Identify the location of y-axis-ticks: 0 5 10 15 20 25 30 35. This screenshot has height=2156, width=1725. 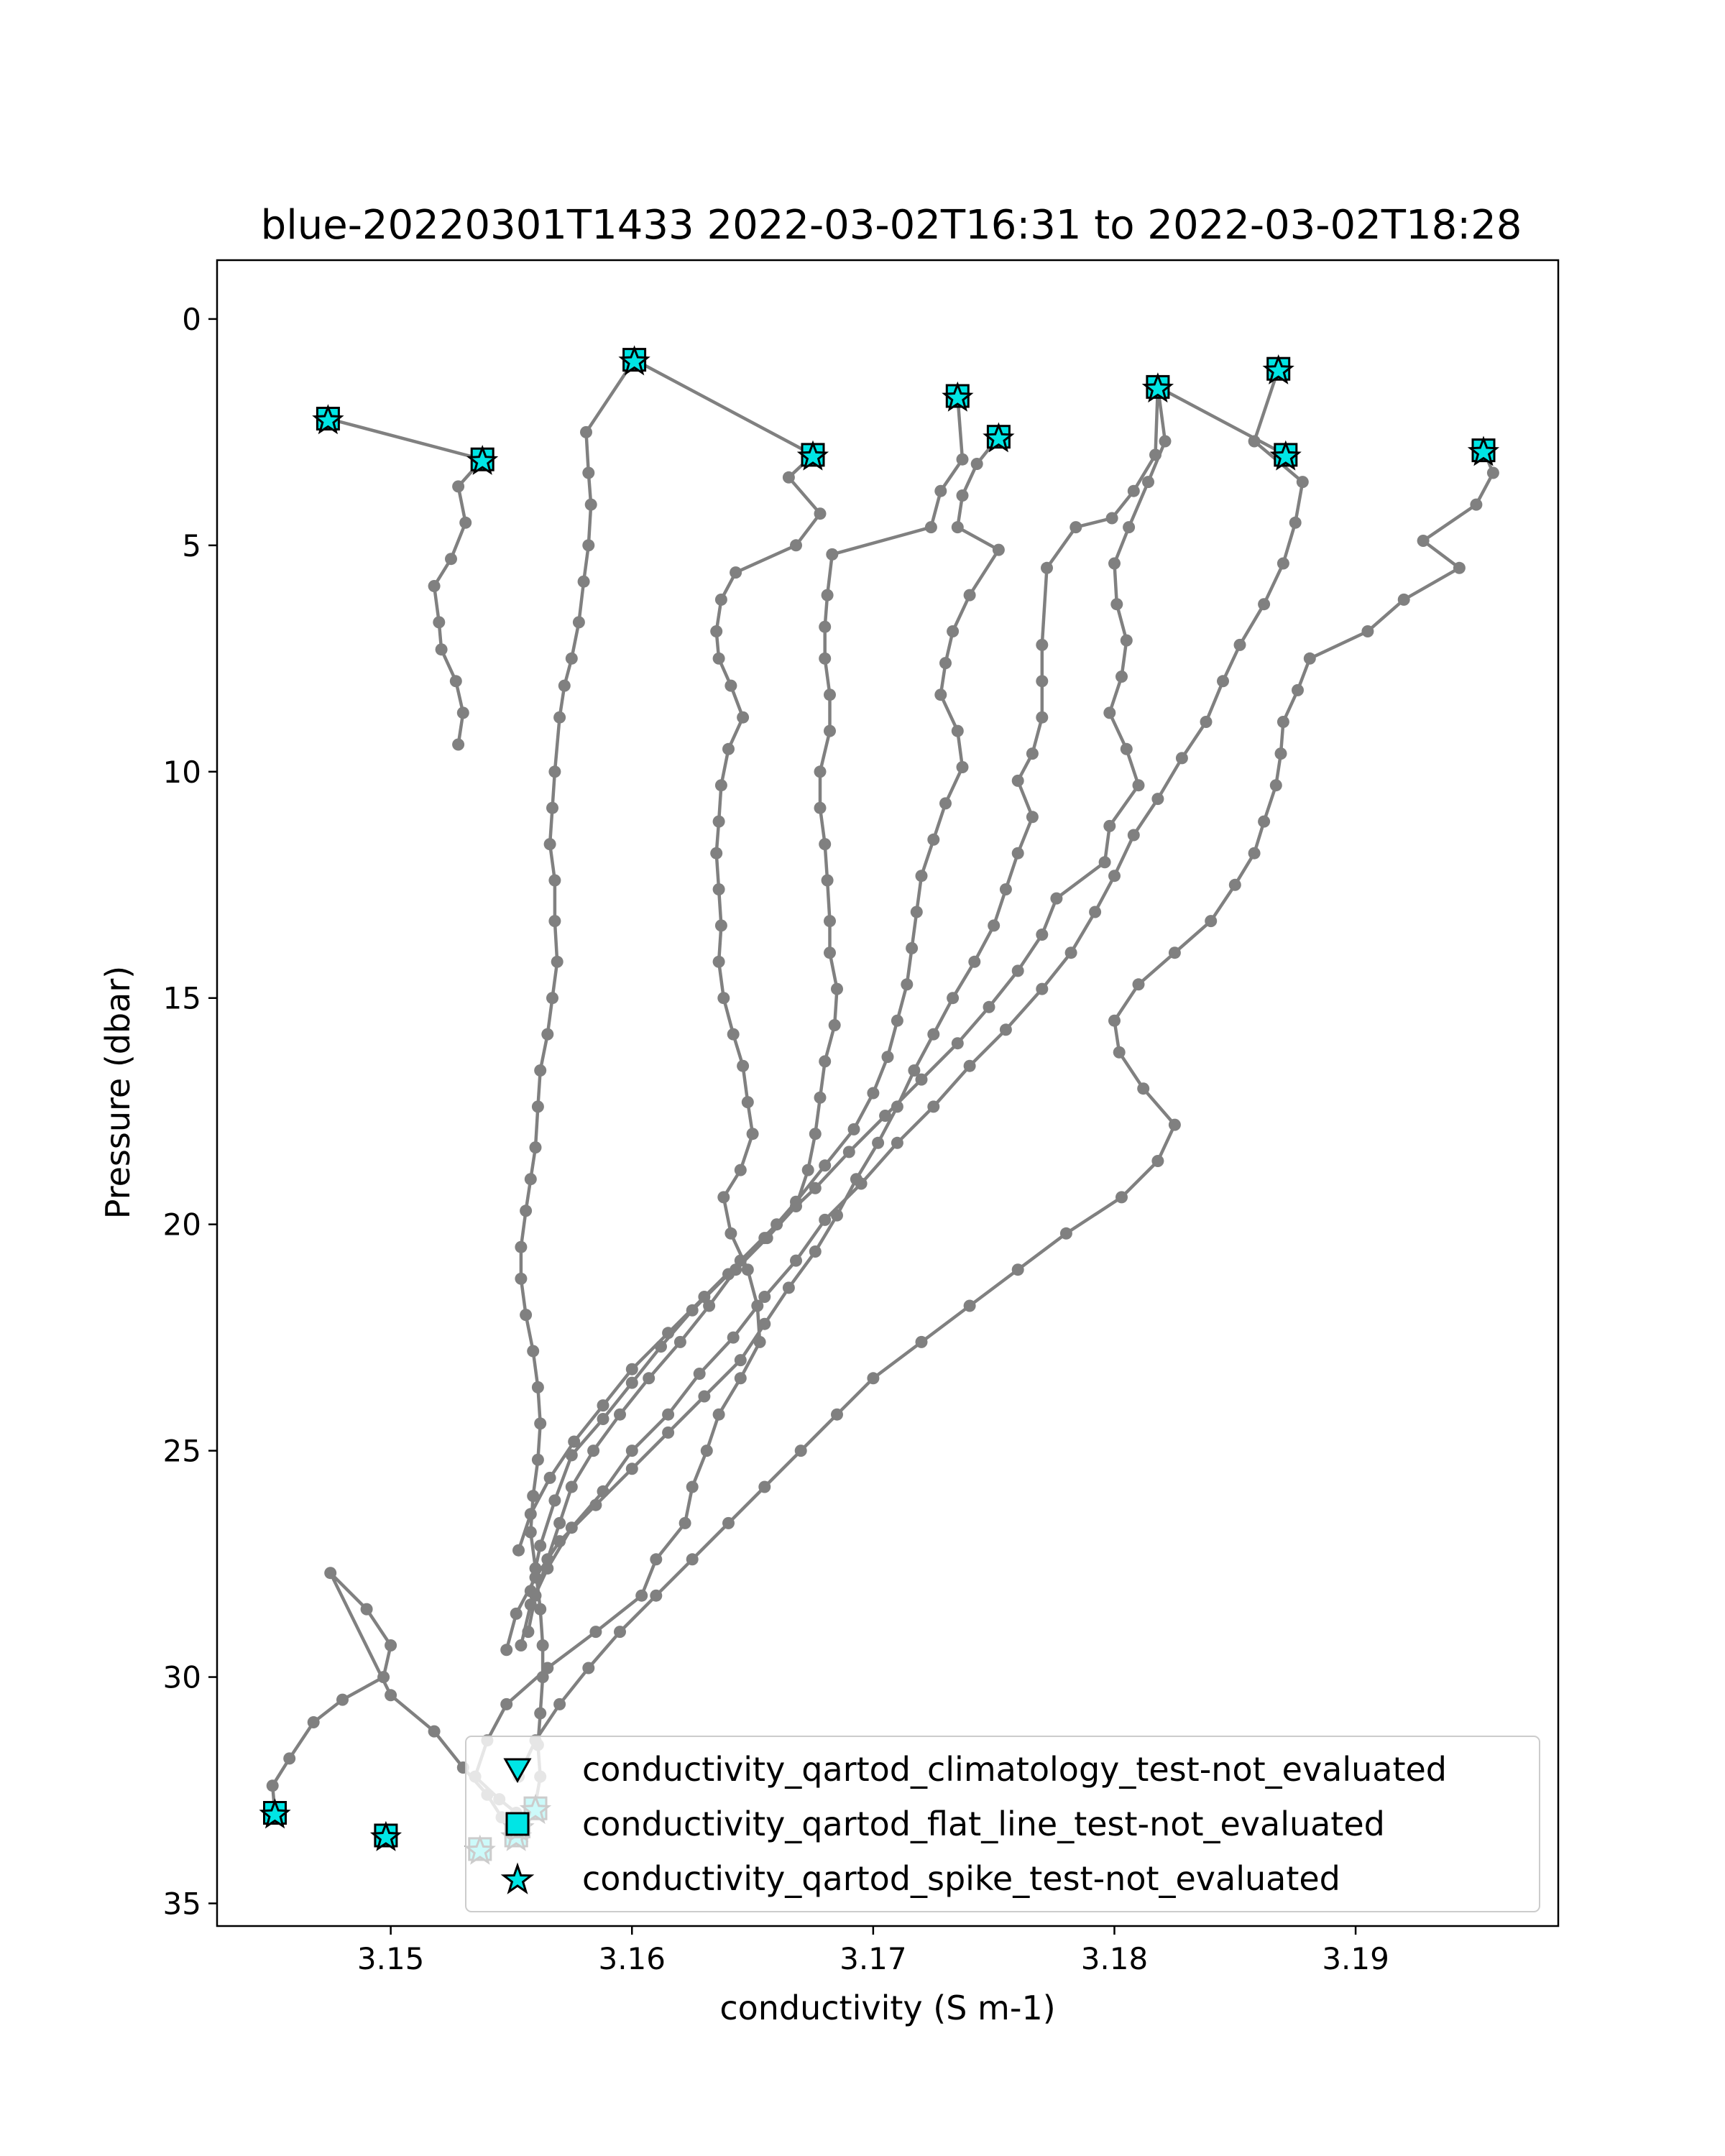
(190, 1112).